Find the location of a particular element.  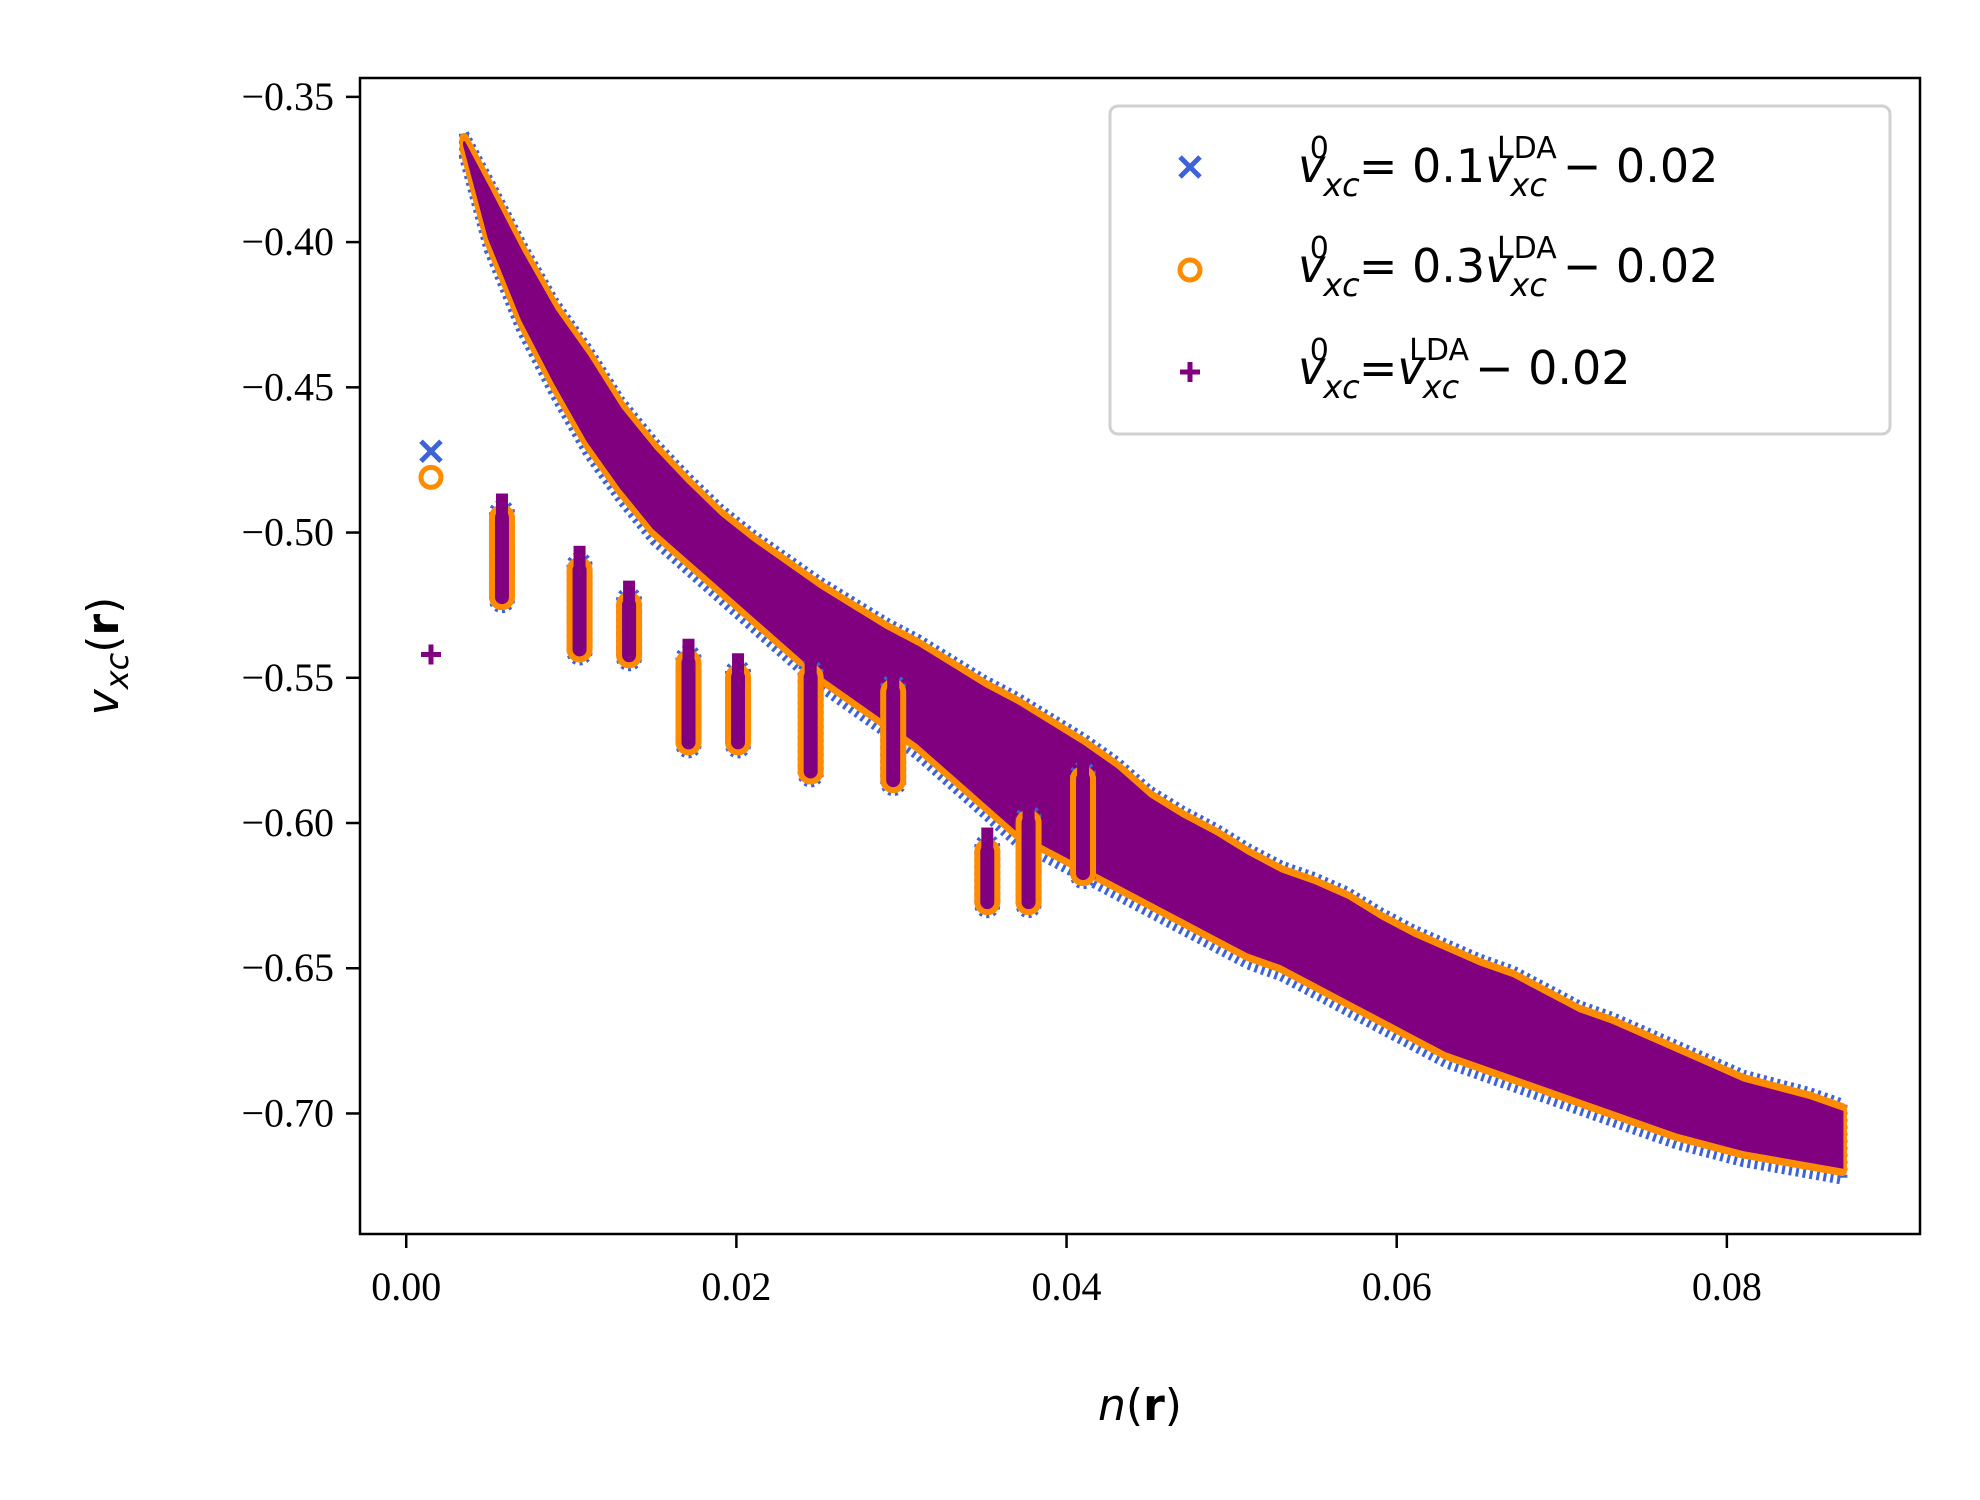

x-tick-label: 0.00 is located at coordinates (406, 1286).